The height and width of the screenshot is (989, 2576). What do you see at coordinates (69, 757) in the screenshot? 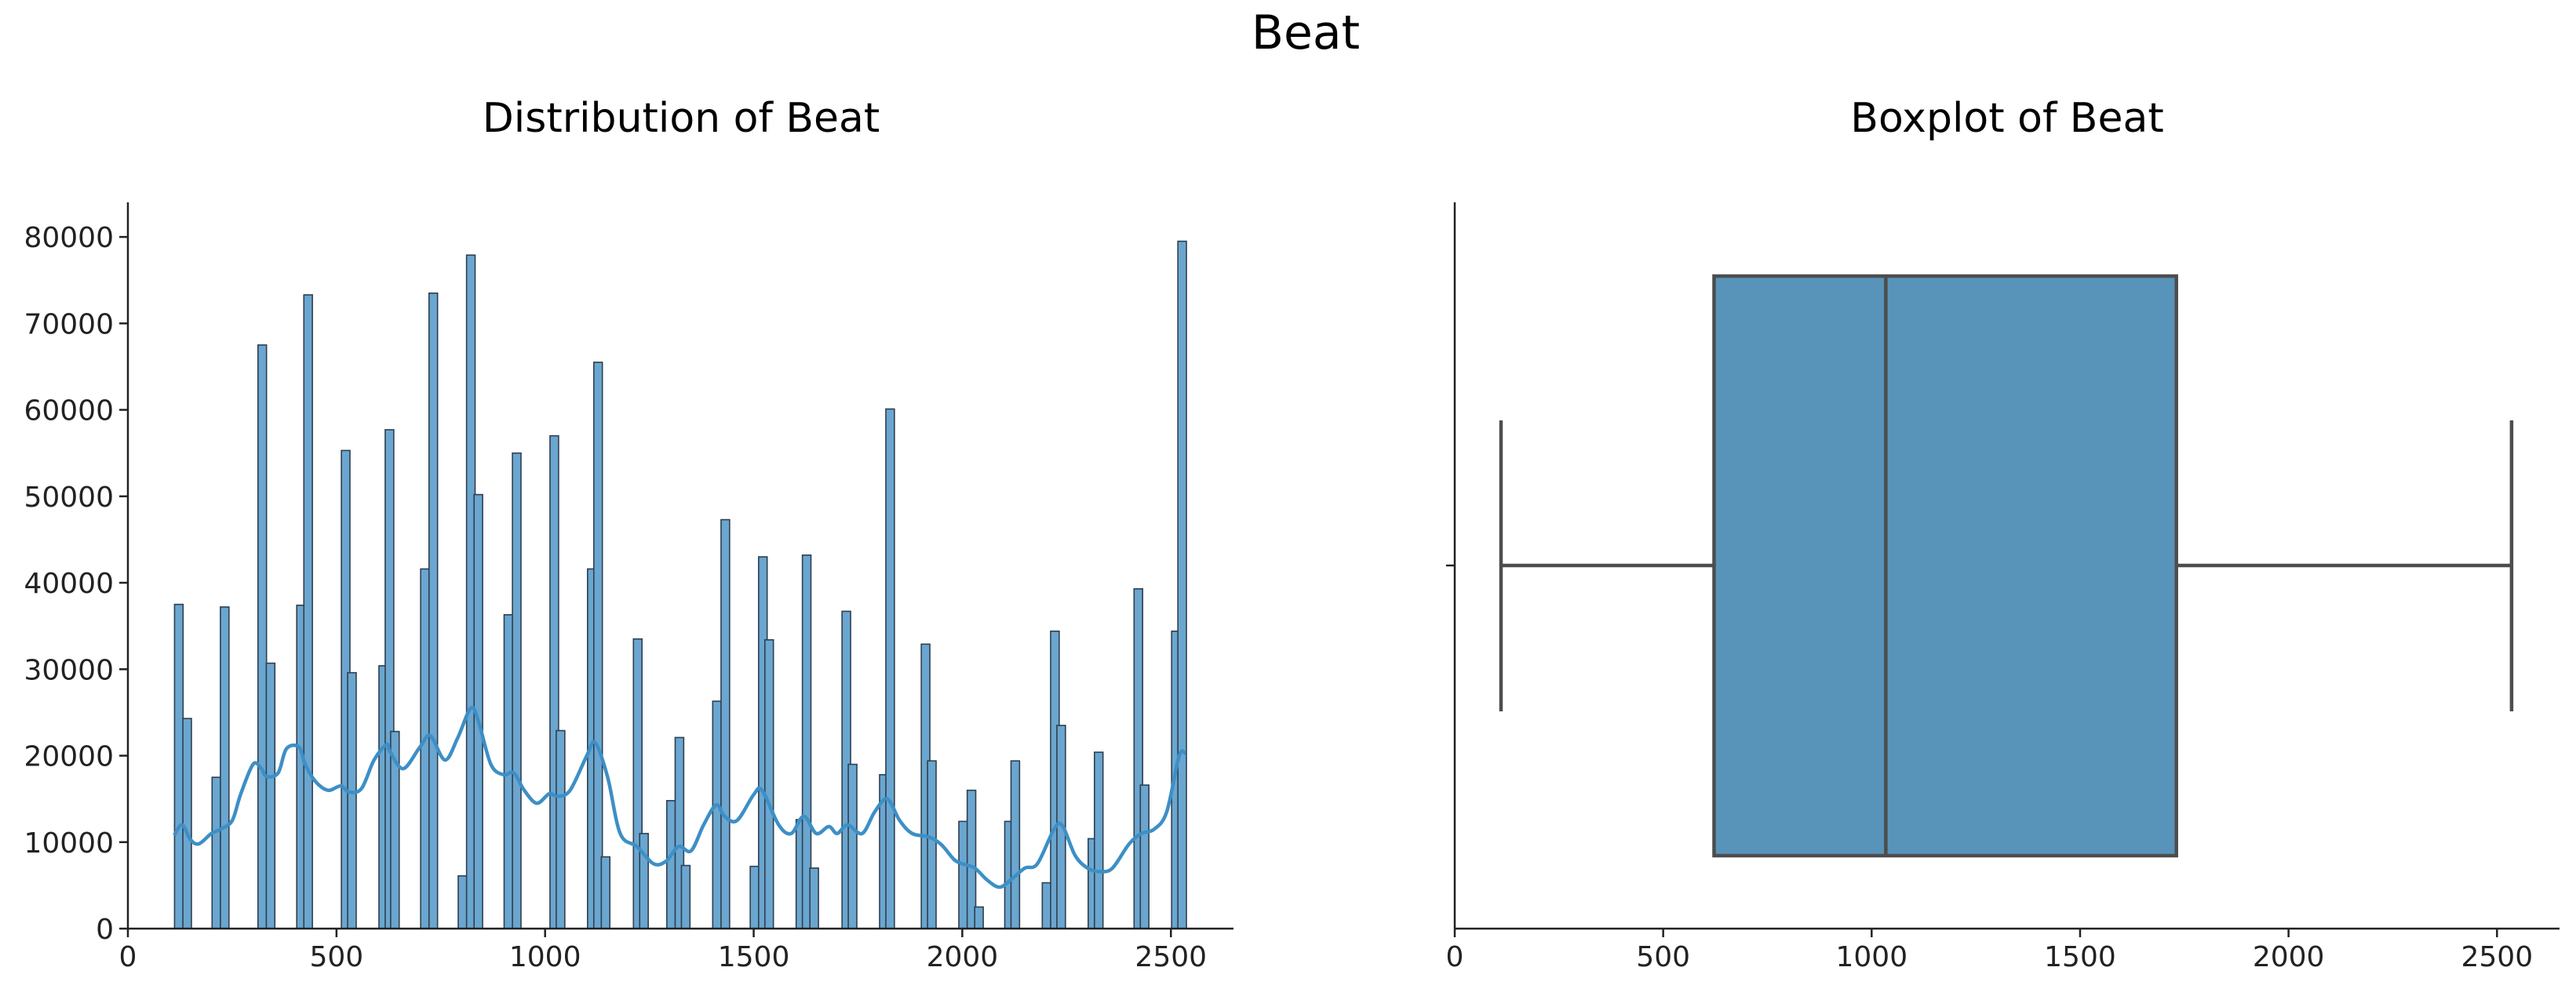
I see `y-tick-label: 20000` at bounding box center [69, 757].